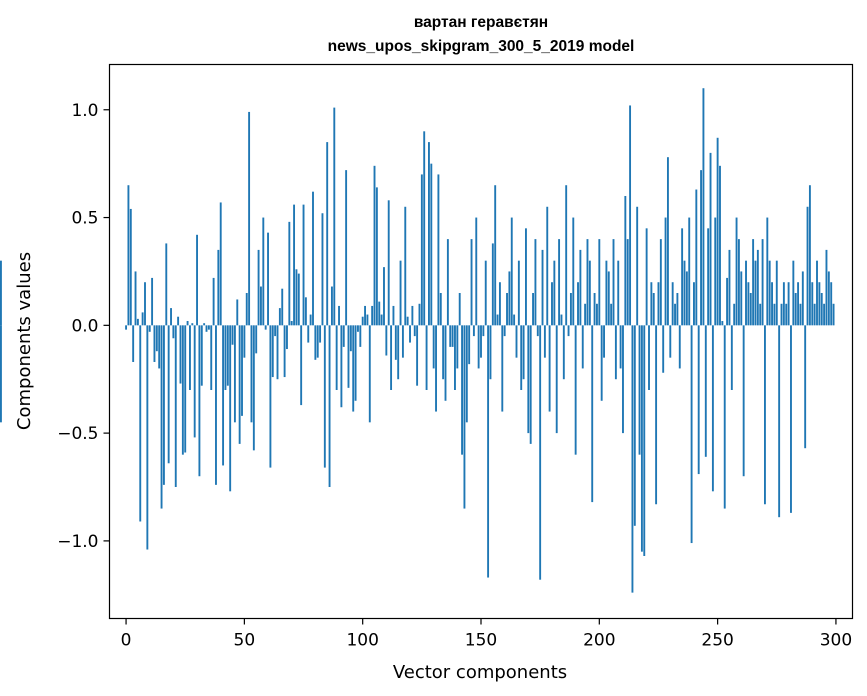 This screenshot has height=696, width=867. What do you see at coordinates (481, 22) in the screenshot?
I see `chart-title: вартан геравєтян` at bounding box center [481, 22].